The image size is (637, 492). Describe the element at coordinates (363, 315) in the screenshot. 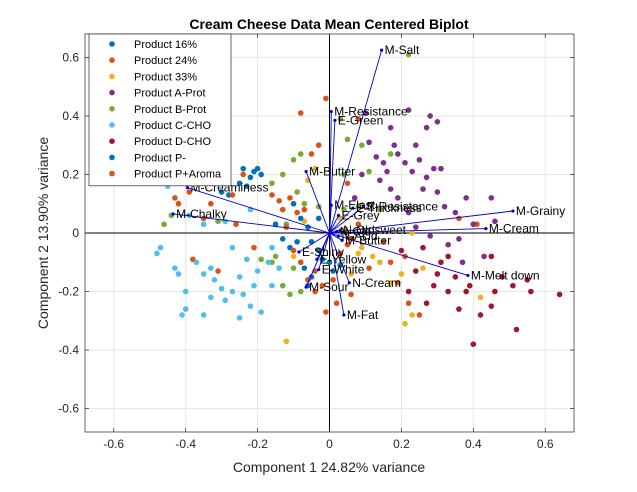

I see `loading-label: M-Fat` at that location.